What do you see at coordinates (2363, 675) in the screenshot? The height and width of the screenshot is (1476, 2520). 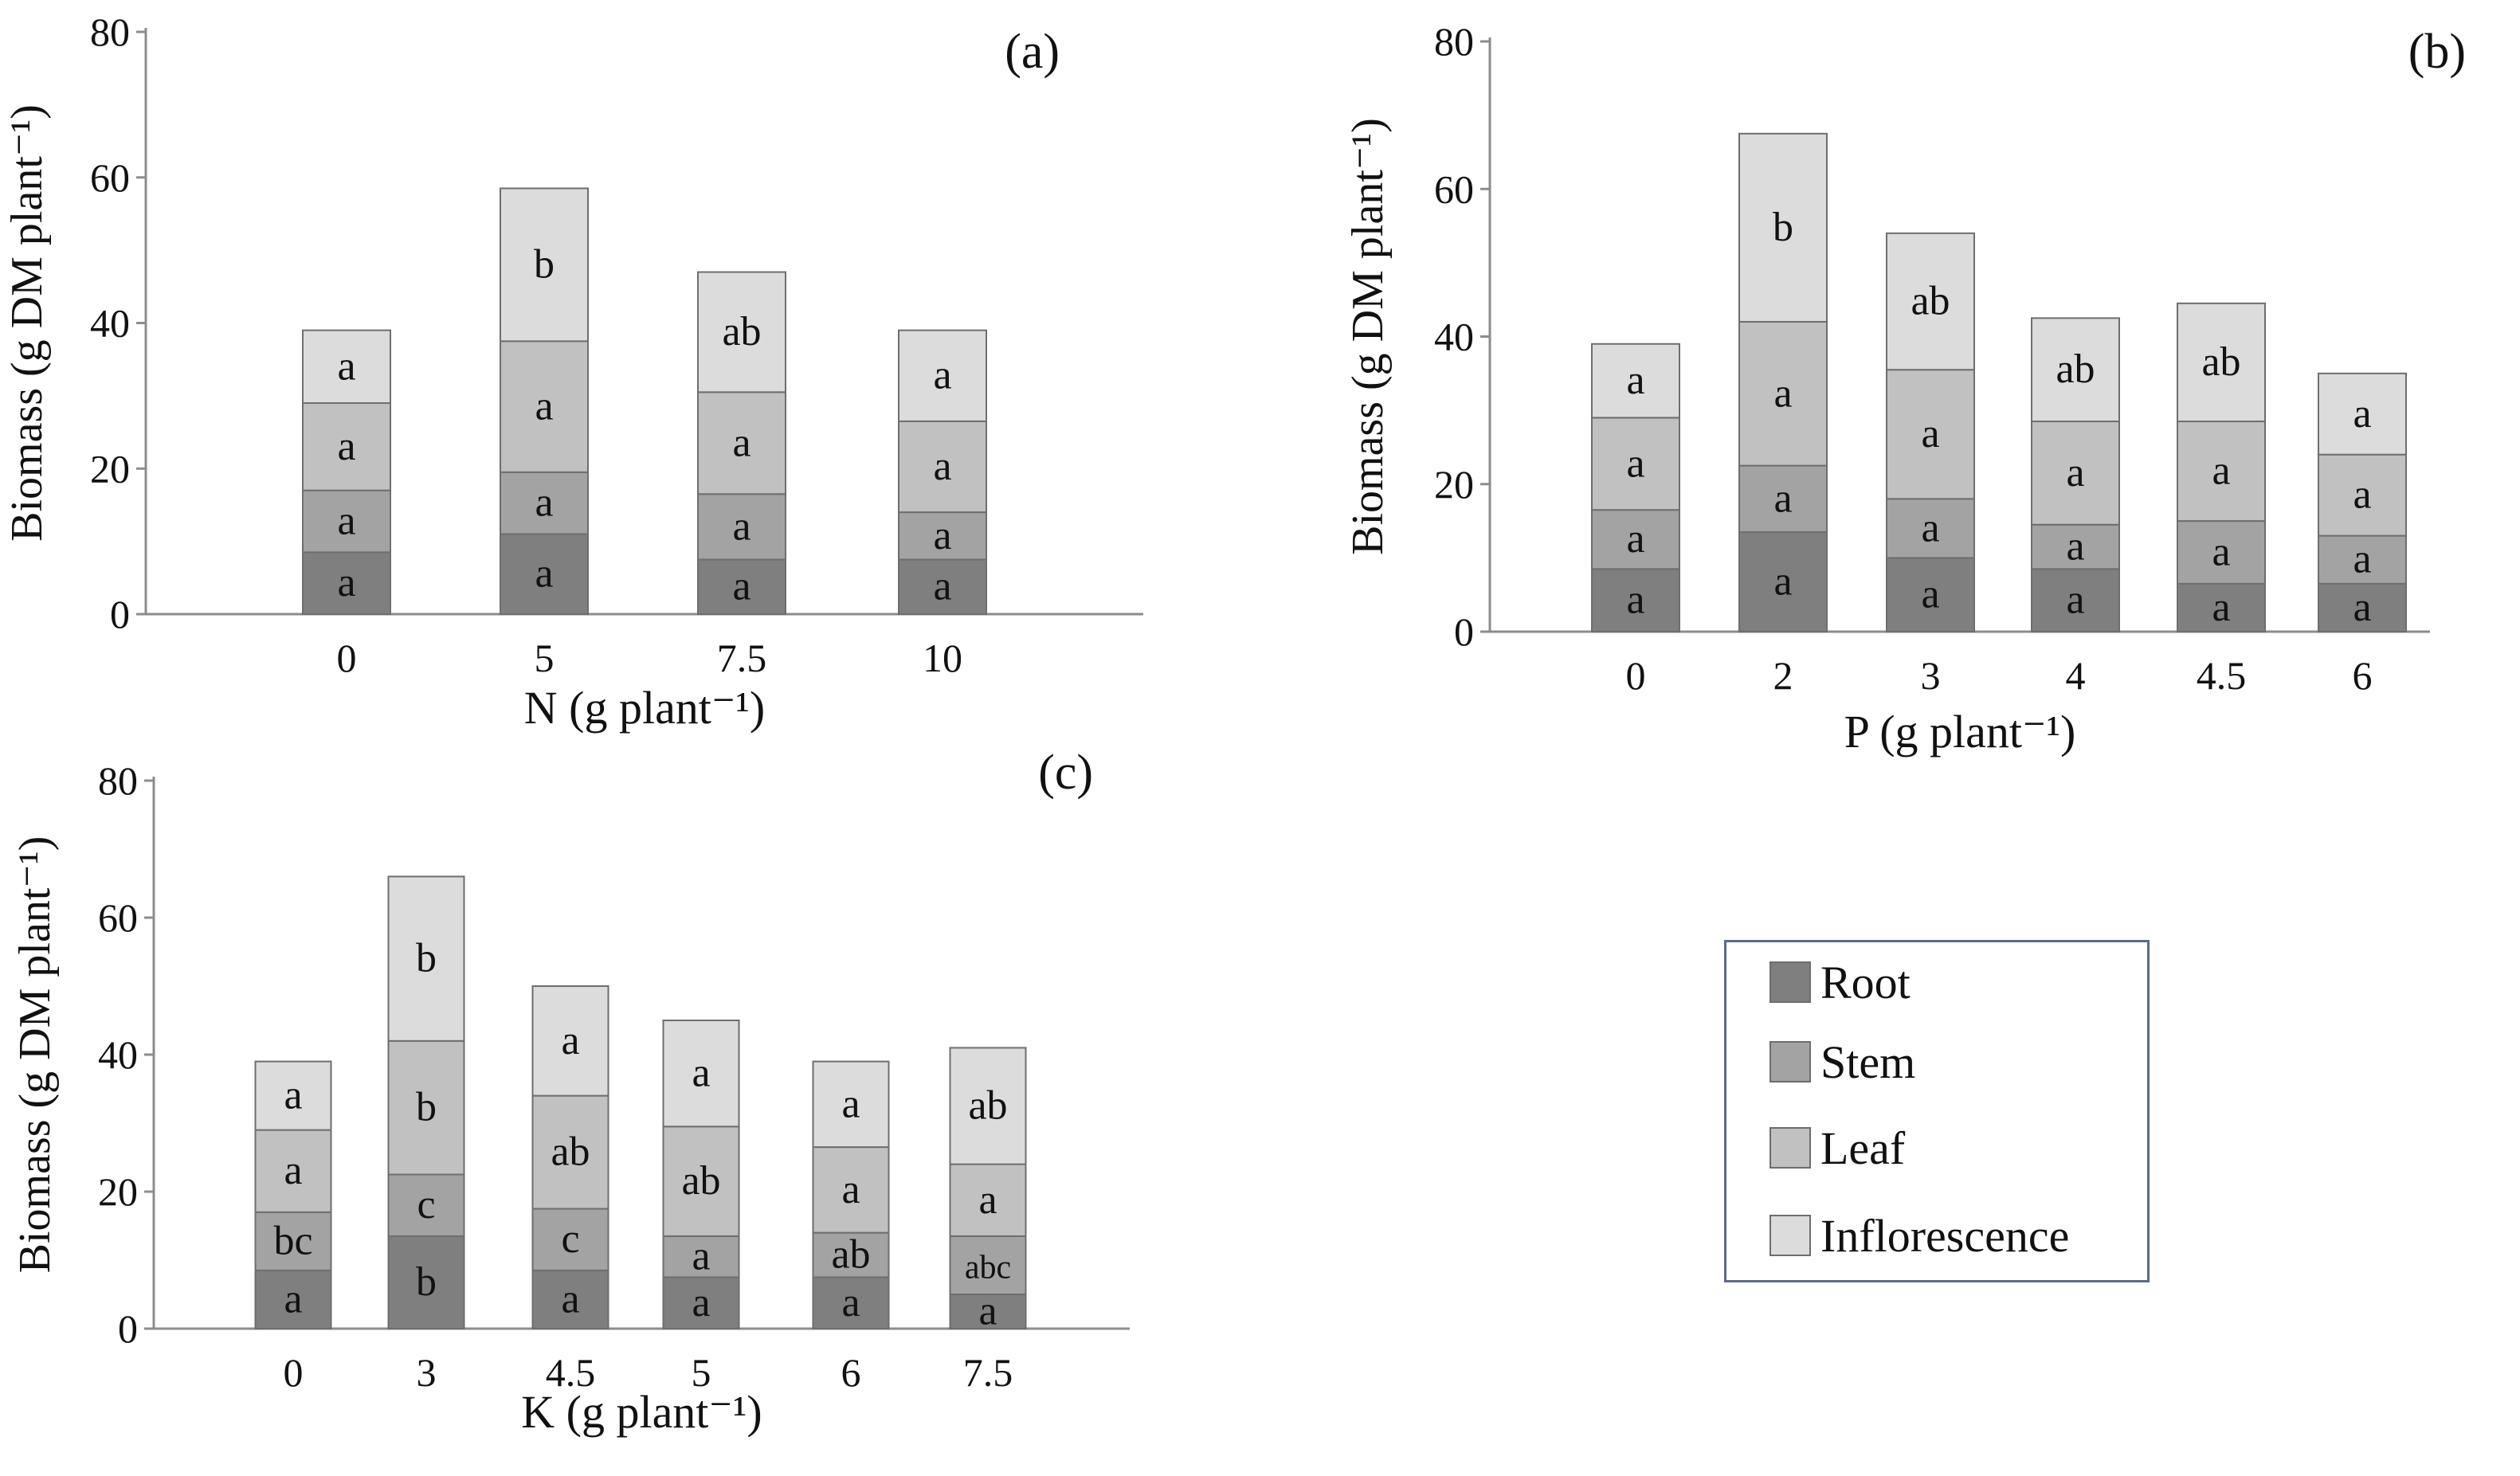 I see `panel-b-x-tick-label: 6` at bounding box center [2363, 675].